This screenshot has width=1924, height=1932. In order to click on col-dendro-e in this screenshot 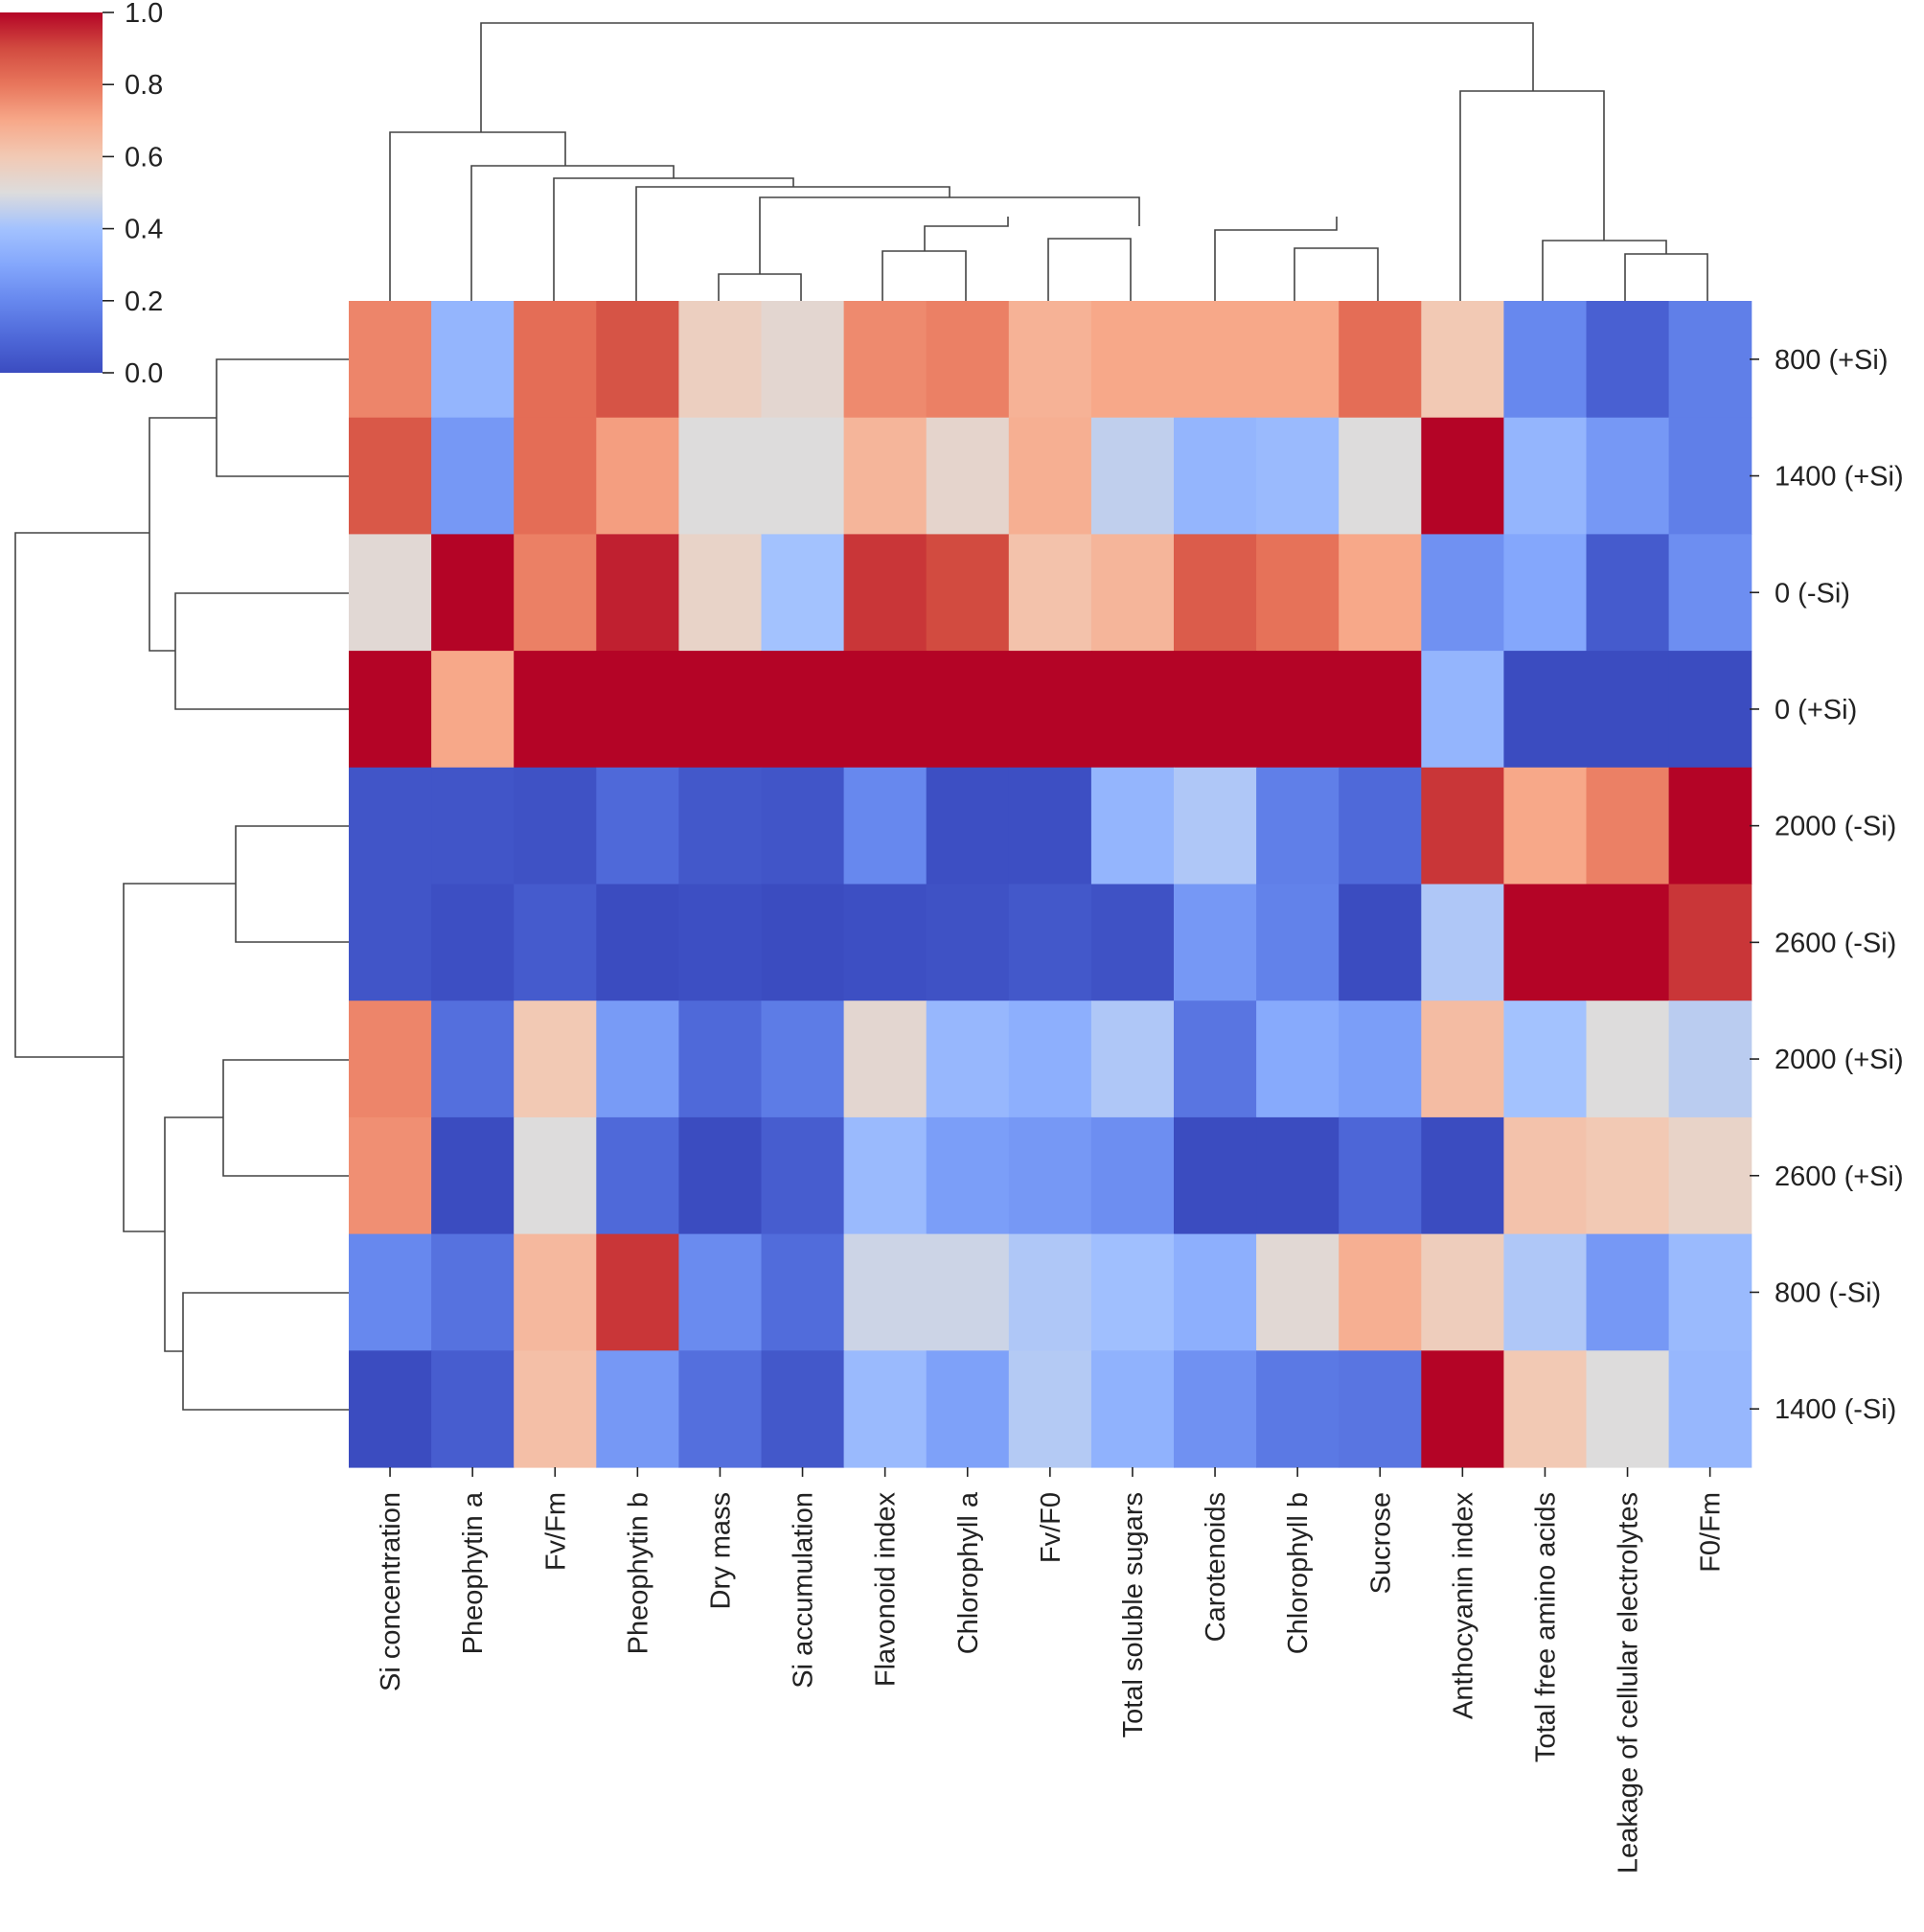, I will do `click(949, 235)`.